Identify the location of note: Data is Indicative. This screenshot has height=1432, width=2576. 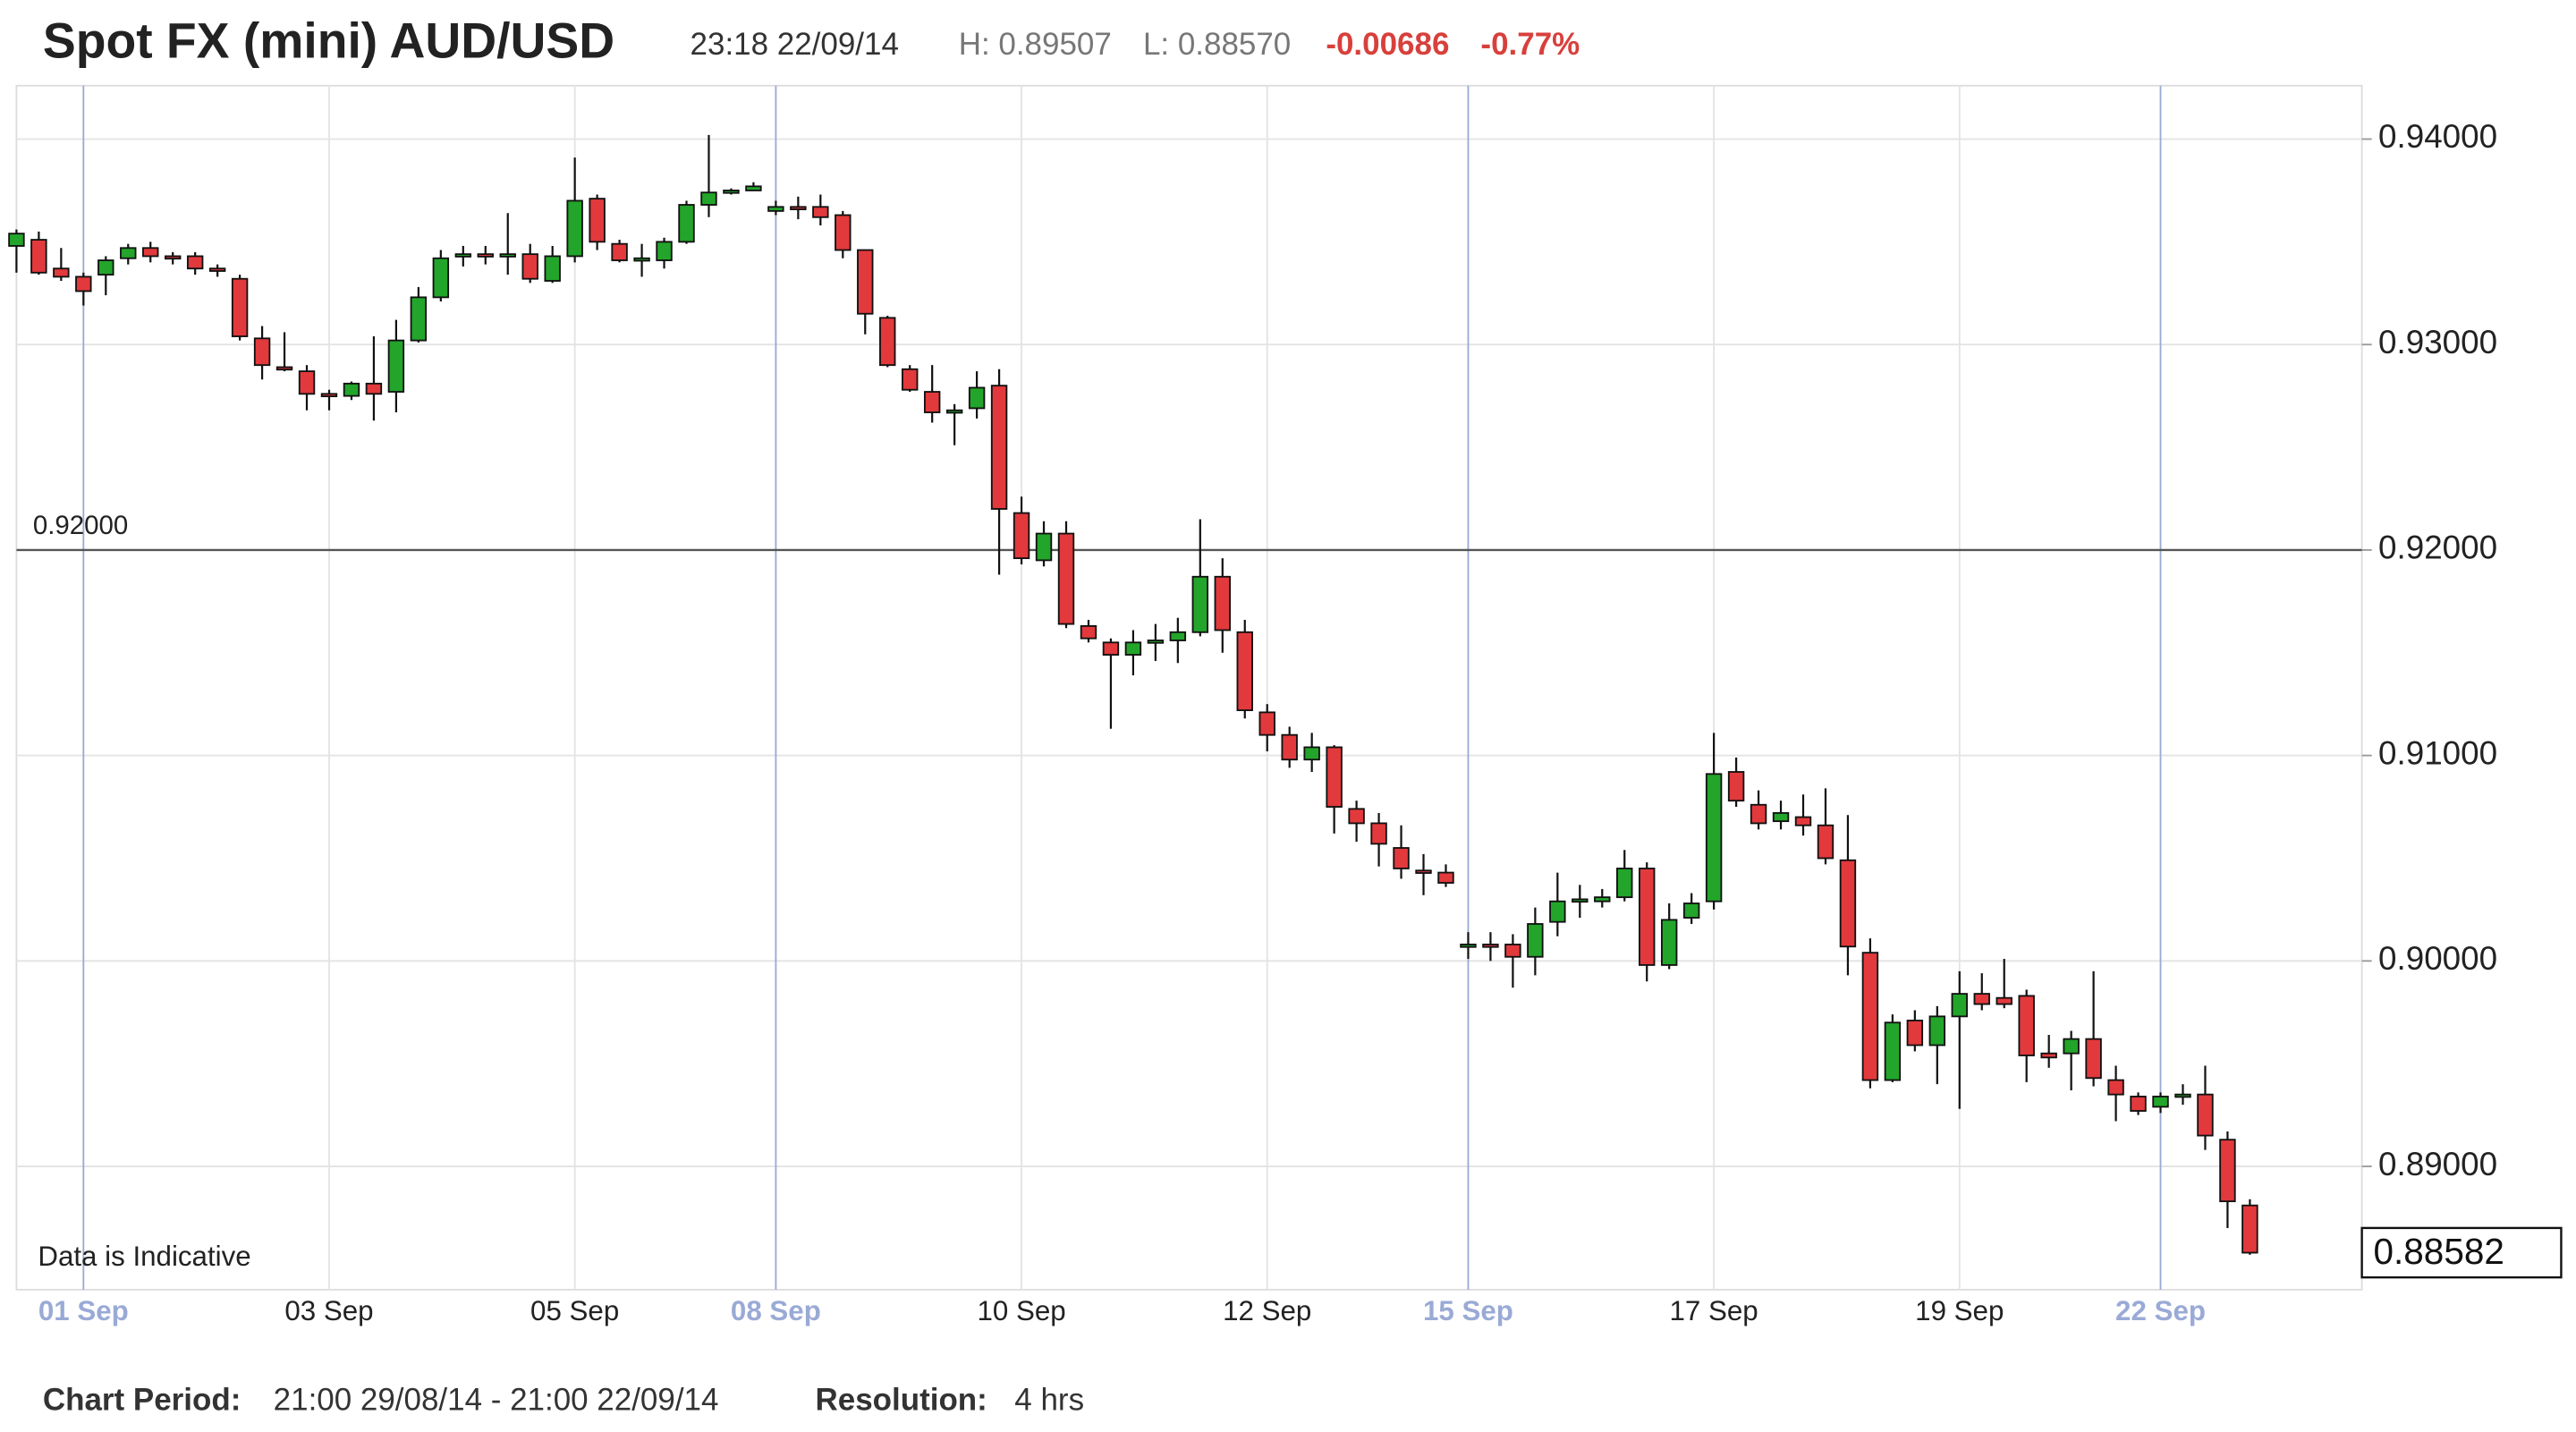
(144, 1256).